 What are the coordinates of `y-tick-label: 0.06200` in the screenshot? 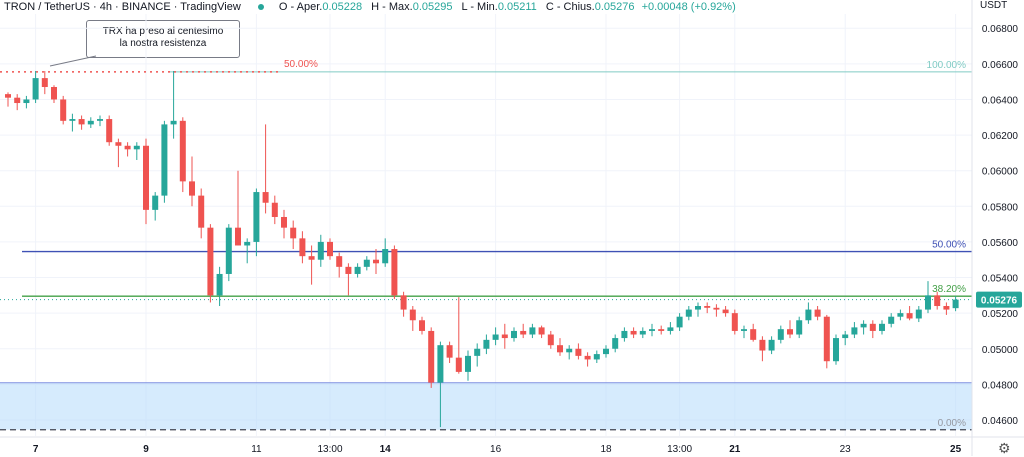 It's located at (1000, 136).